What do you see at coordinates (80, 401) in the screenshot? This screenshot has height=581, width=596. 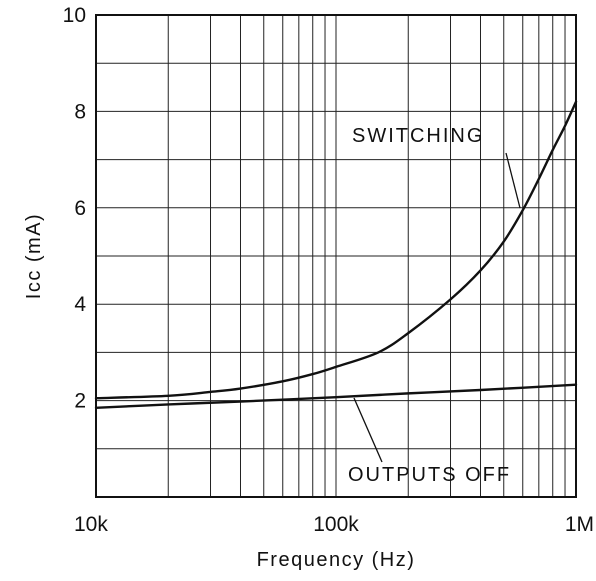 I see `y-tick-label: 2` at bounding box center [80, 401].